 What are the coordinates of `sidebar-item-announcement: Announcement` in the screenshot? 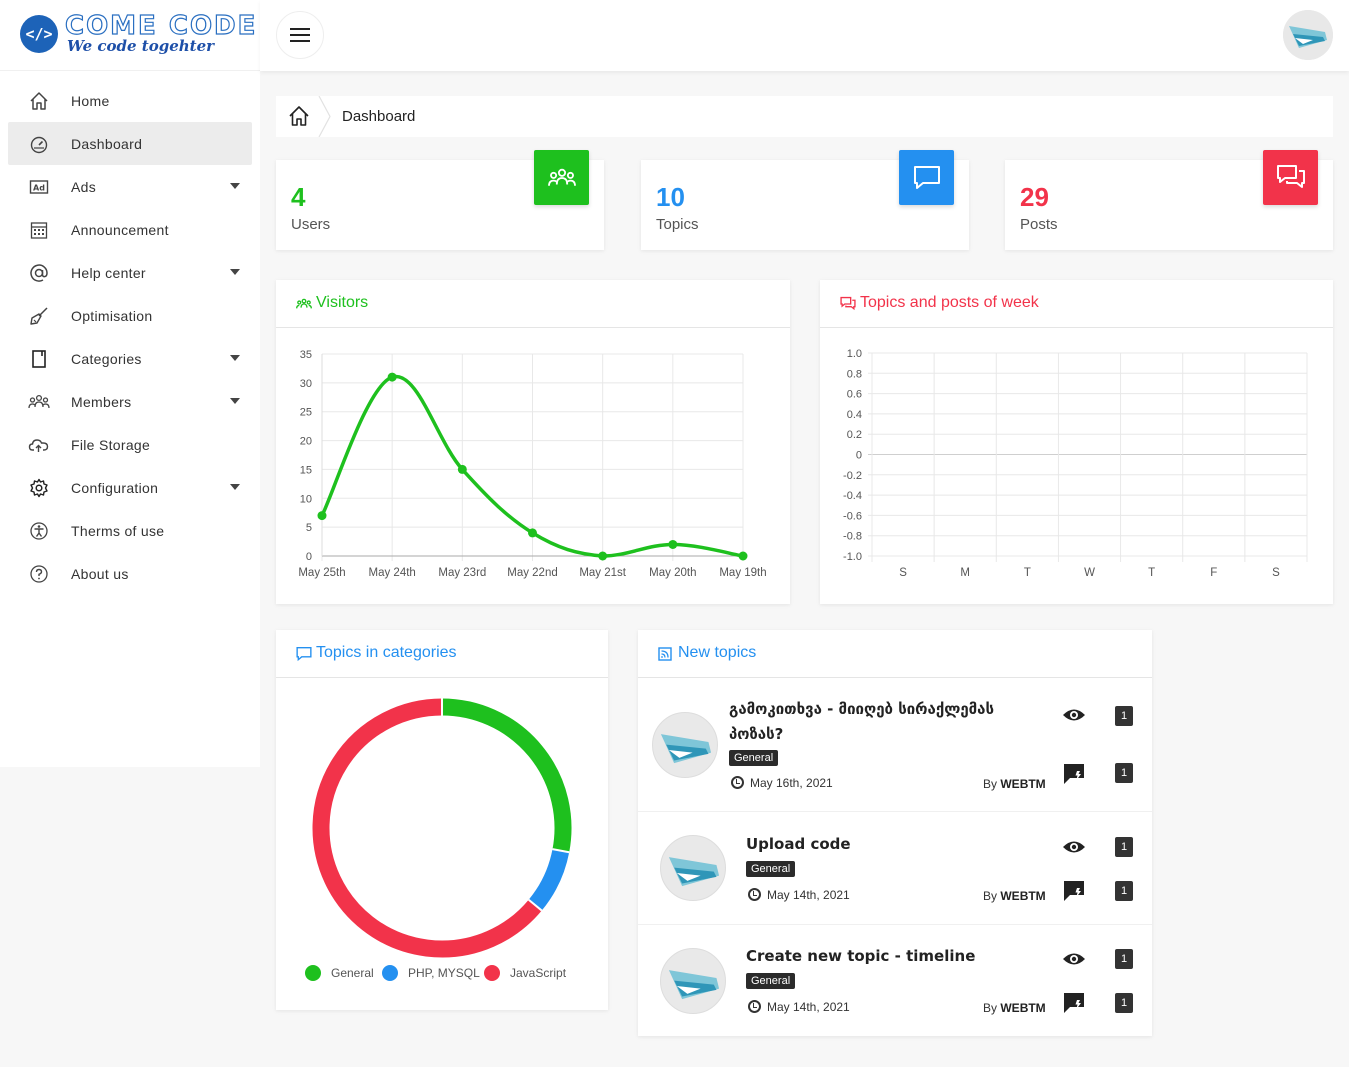 It's located at (130, 229).